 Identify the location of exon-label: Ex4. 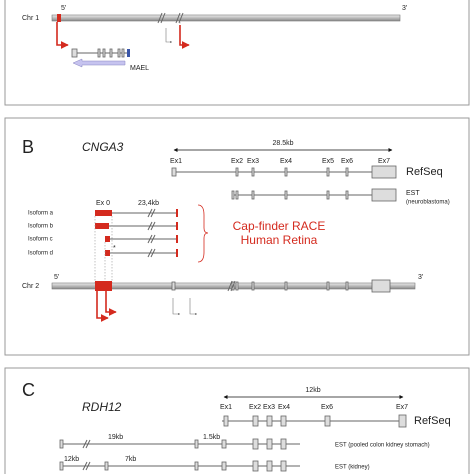
(286, 161).